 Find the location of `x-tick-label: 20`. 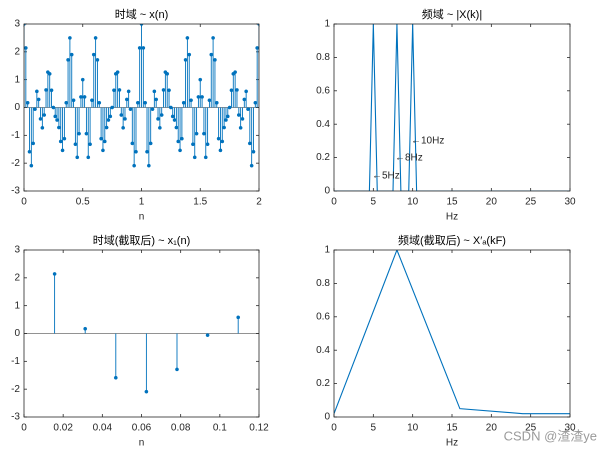

x-tick-label: 20 is located at coordinates (492, 428).